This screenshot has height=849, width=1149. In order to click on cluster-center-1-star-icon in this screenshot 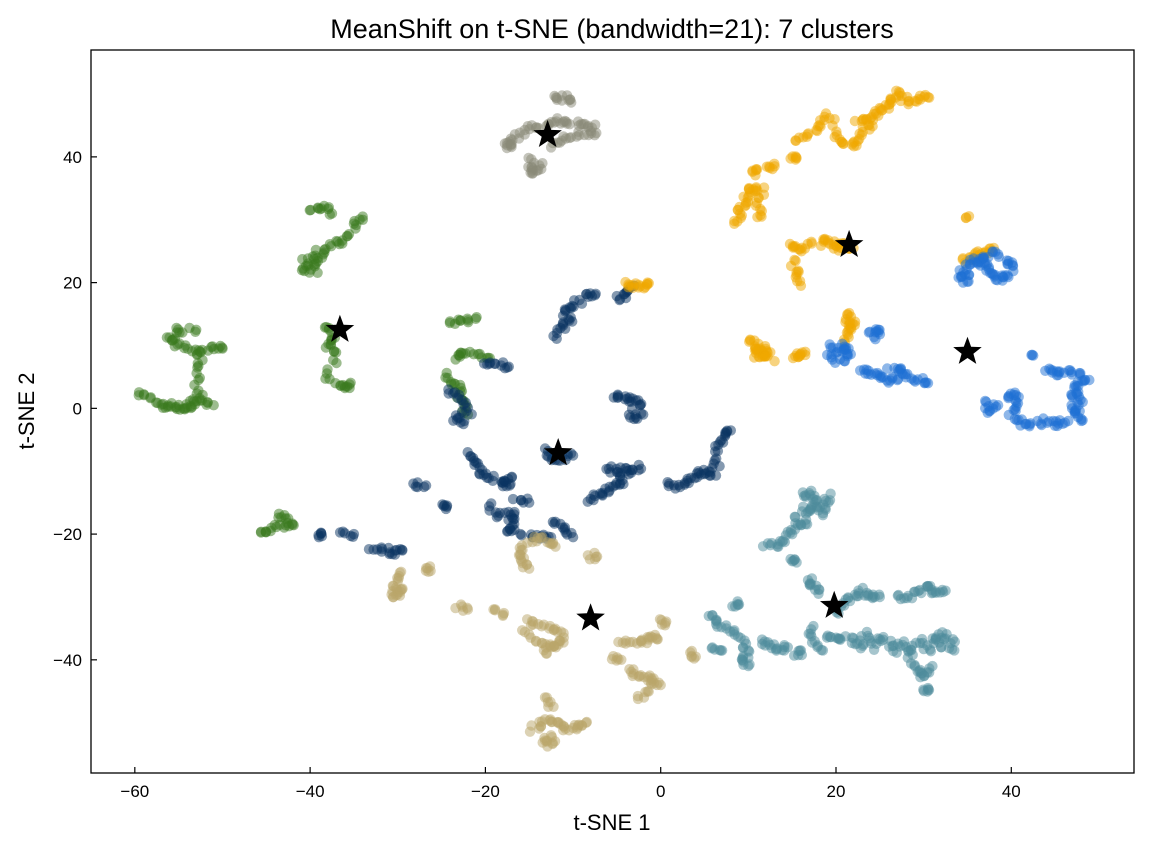, I will do `click(547, 133)`.